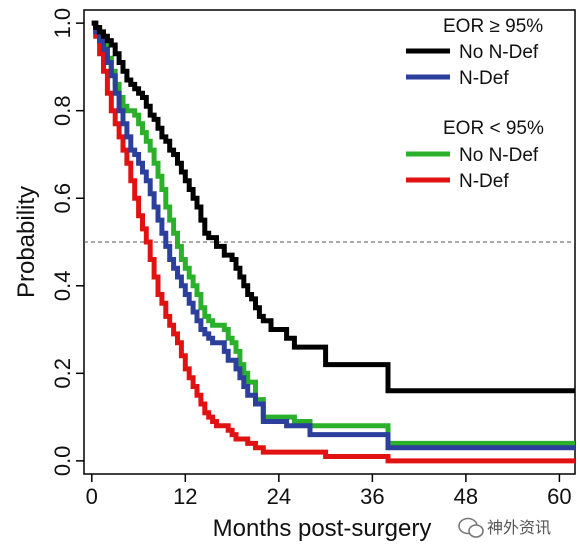  Describe the element at coordinates (62, 110) in the screenshot. I see `y-tick-label: 0.8` at that location.